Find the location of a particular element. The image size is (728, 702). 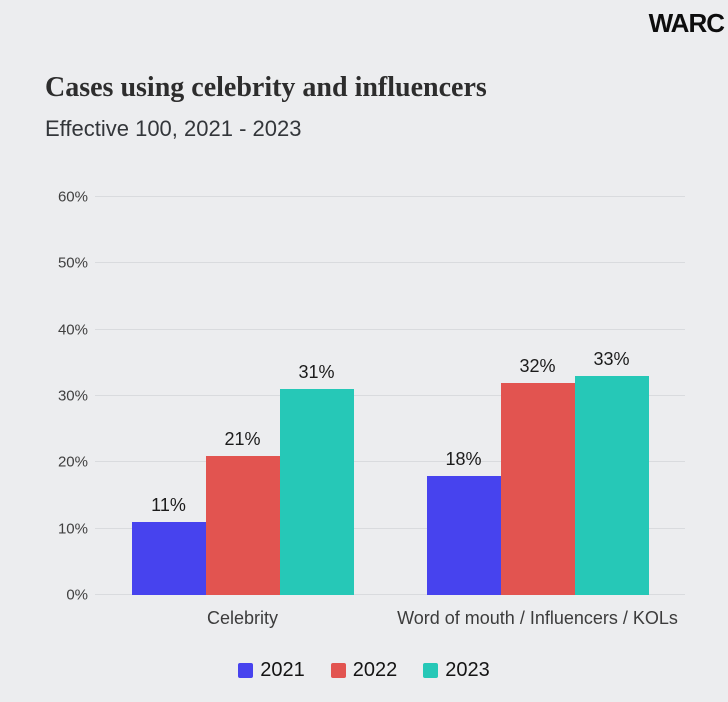

legend-label-2021: 2021 is located at coordinates (282, 670).